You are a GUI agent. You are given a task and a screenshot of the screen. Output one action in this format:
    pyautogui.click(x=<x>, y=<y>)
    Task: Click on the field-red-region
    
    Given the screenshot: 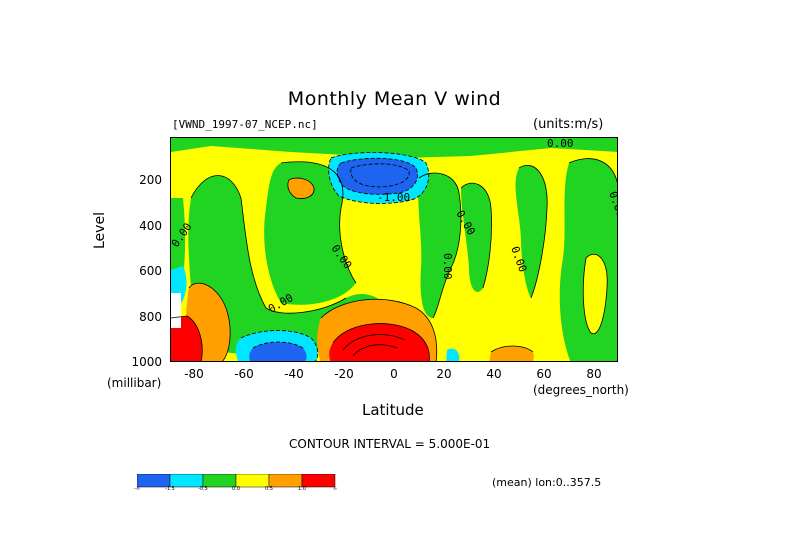 What is the action you would take?
    pyautogui.click(x=379, y=342)
    